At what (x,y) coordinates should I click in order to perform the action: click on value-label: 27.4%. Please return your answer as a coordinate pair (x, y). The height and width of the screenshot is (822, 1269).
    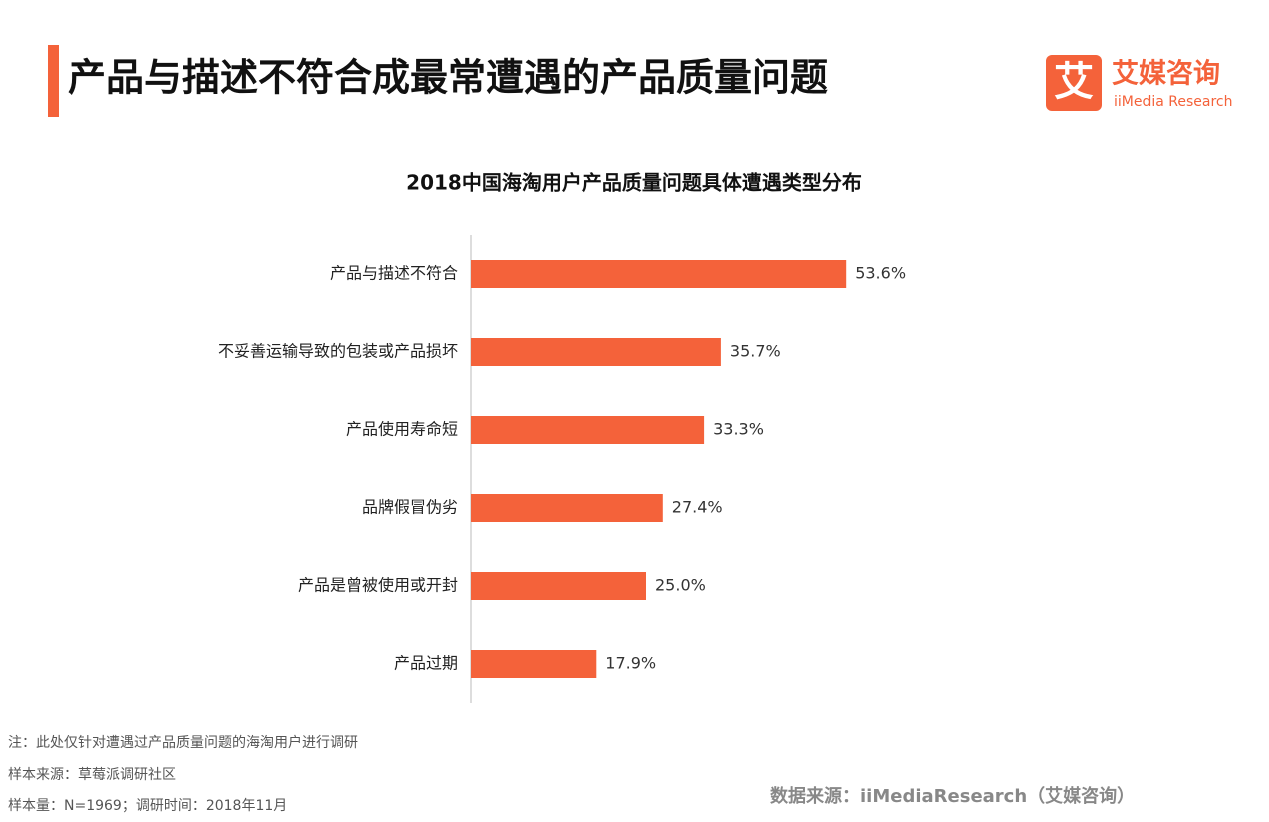
    Looking at the image, I should click on (697, 507).